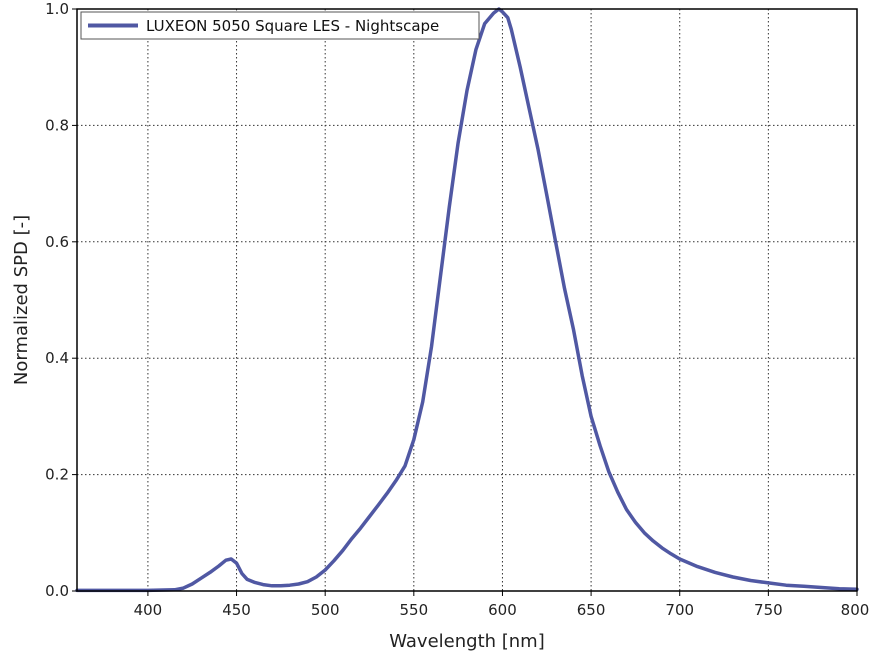 The height and width of the screenshot is (658, 875). I want to click on x-tick-label: 750, so click(768, 610).